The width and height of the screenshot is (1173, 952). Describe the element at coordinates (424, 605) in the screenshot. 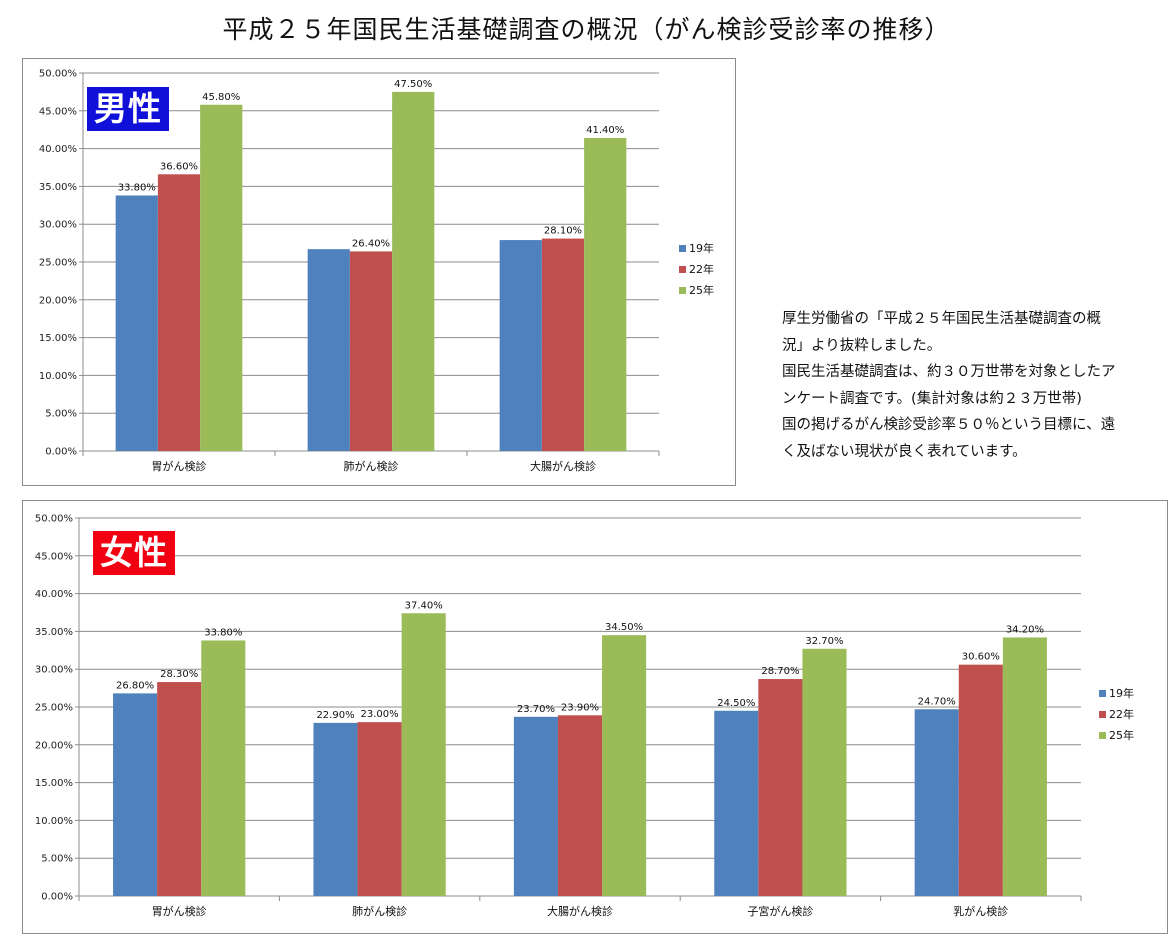

I see `data-label: 37.40%` at that location.